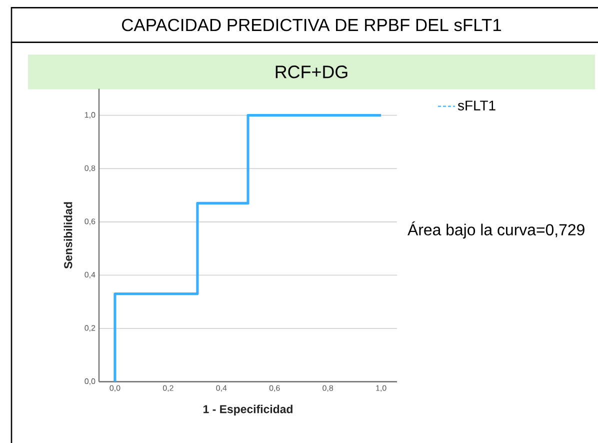 This screenshot has width=598, height=443. I want to click on legend-label: sFLT1, so click(477, 105).